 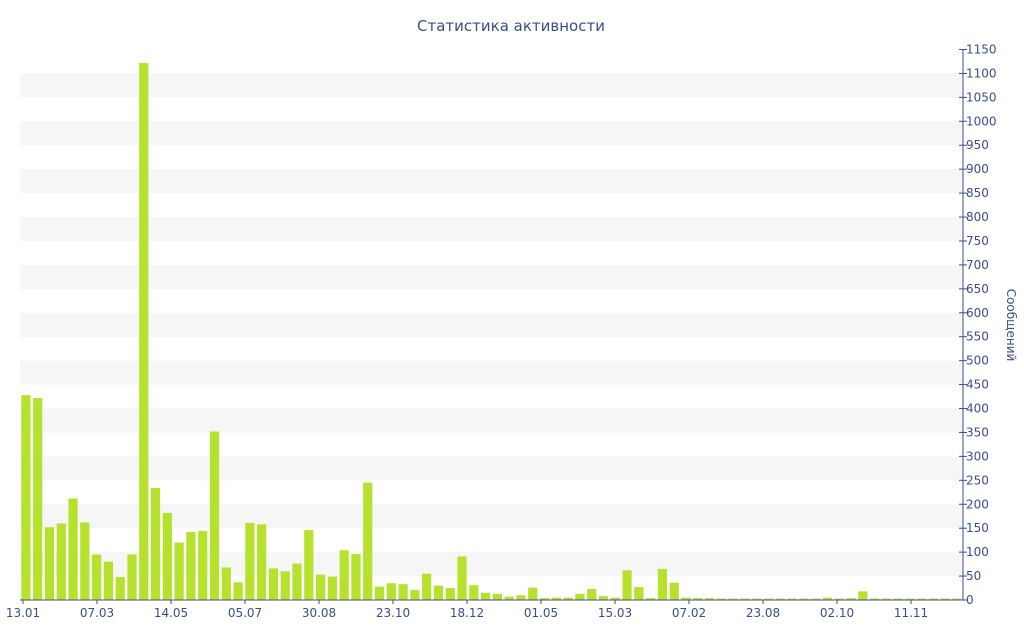 What do you see at coordinates (977, 241) in the screenshot?
I see `y-tick-label: 750` at bounding box center [977, 241].